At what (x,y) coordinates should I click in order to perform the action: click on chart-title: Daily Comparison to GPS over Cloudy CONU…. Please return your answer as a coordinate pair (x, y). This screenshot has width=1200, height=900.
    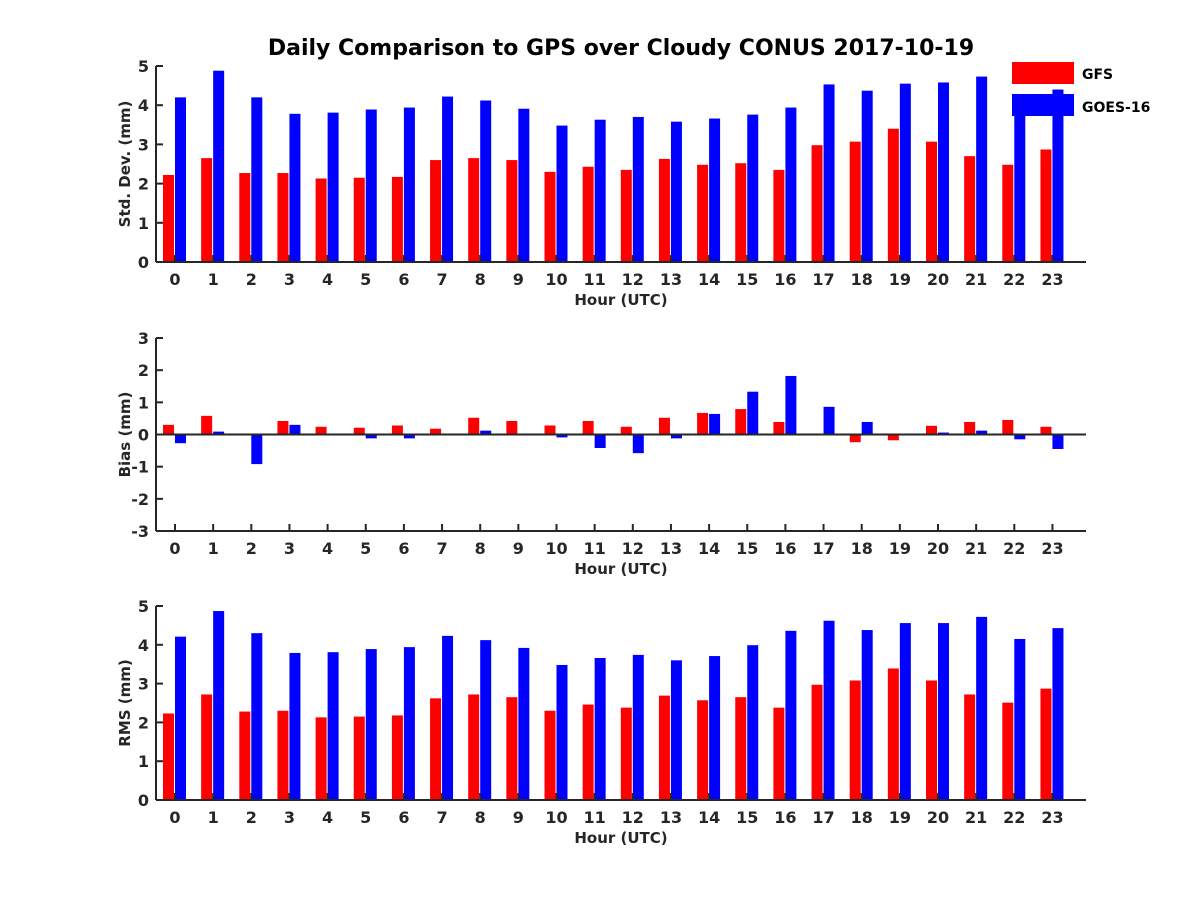
    Looking at the image, I should click on (621, 48).